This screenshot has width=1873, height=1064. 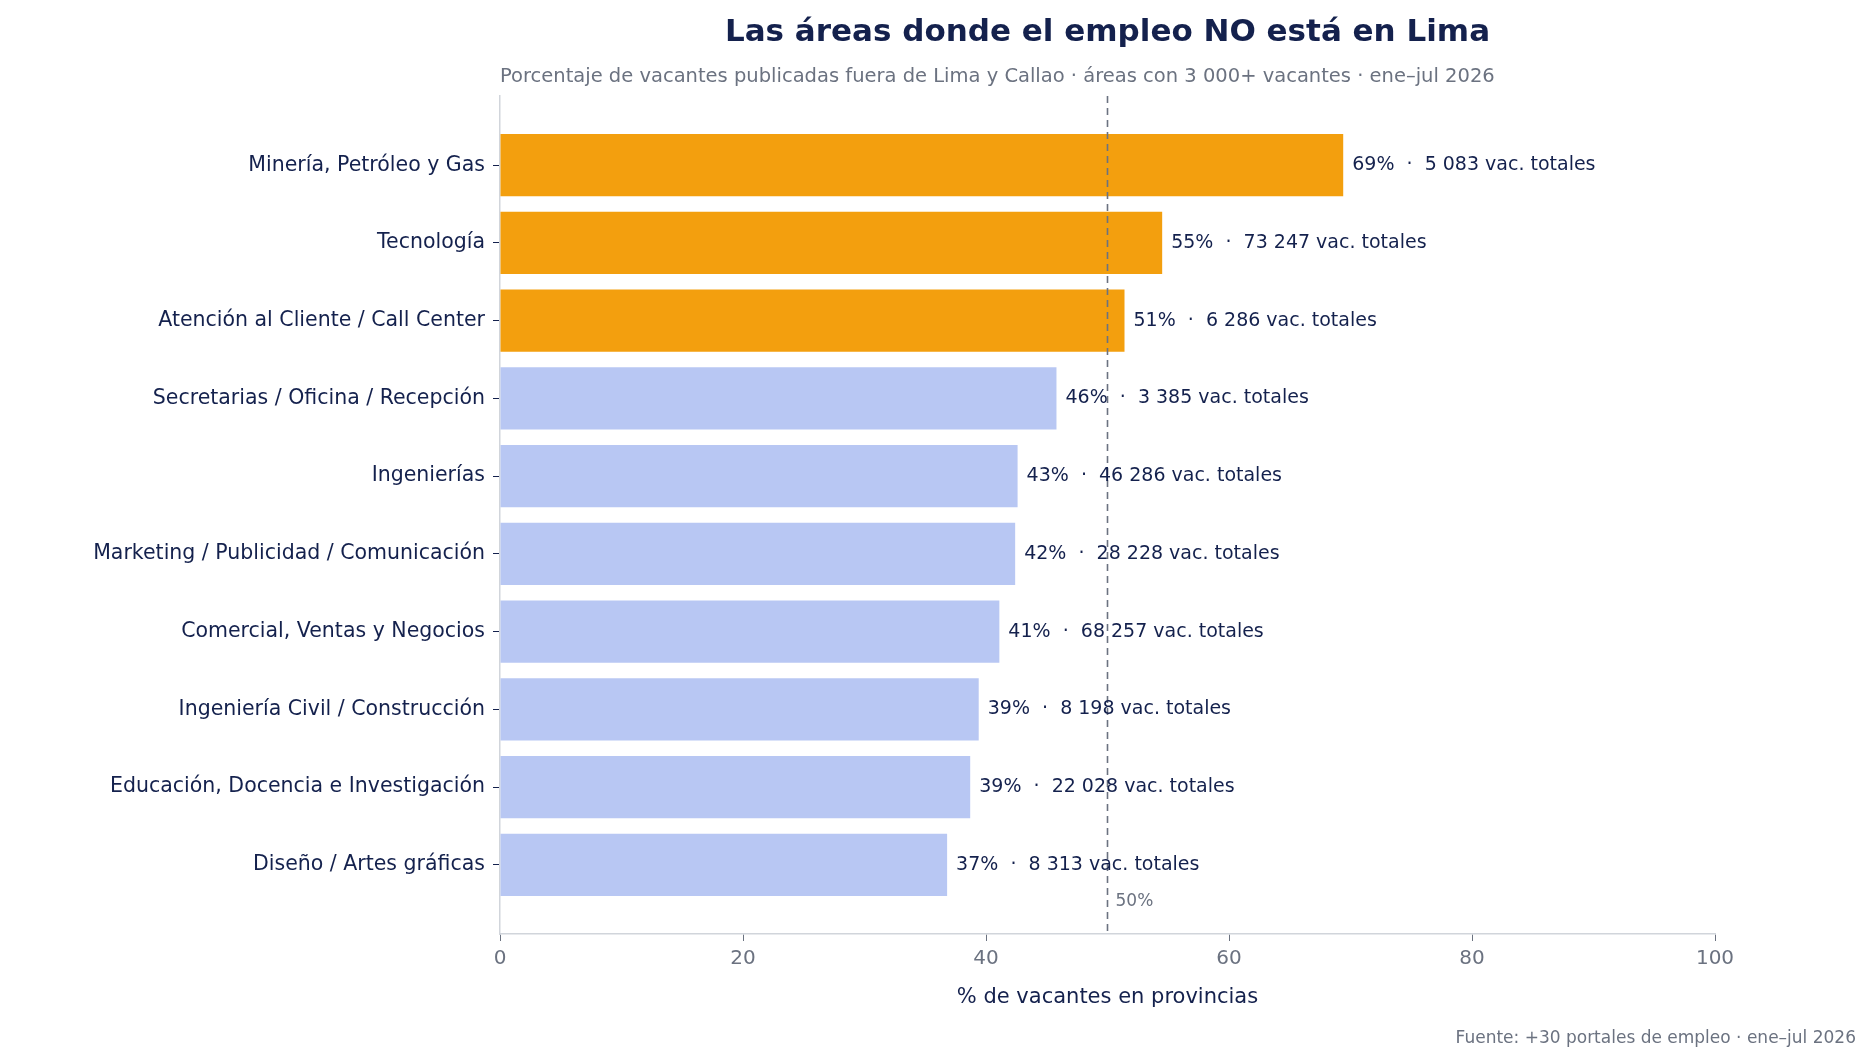 What do you see at coordinates (1255, 318) in the screenshot?
I see `data-label: 51% · 6 286 vac. totales` at bounding box center [1255, 318].